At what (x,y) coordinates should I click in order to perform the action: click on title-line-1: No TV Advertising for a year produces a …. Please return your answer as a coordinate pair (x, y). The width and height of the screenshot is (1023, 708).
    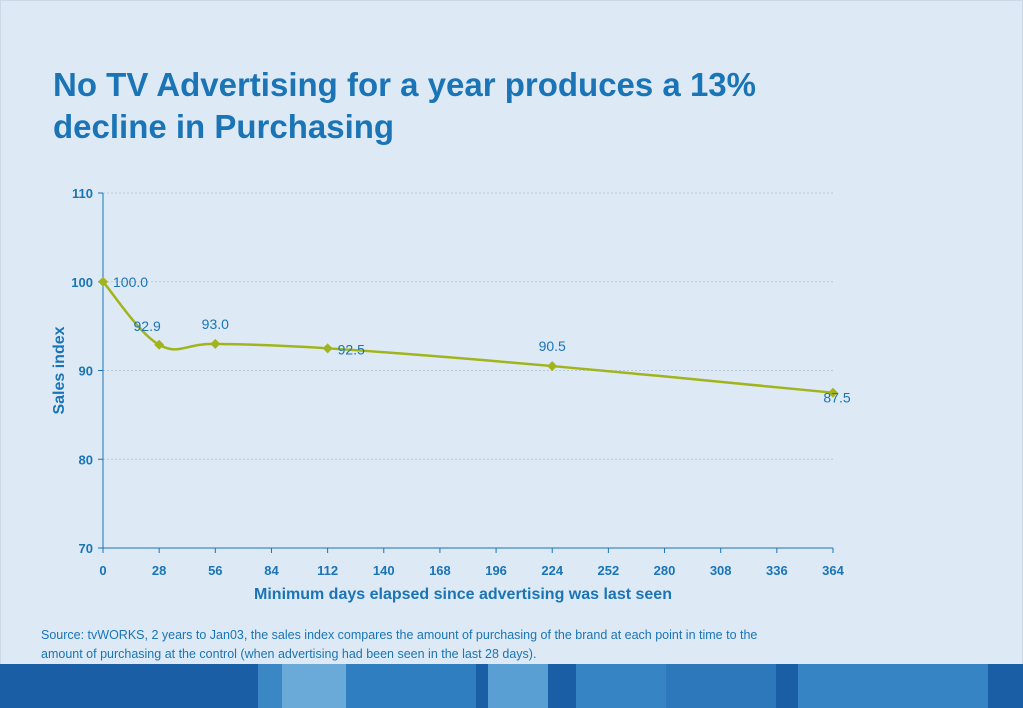
    Looking at the image, I should click on (404, 84).